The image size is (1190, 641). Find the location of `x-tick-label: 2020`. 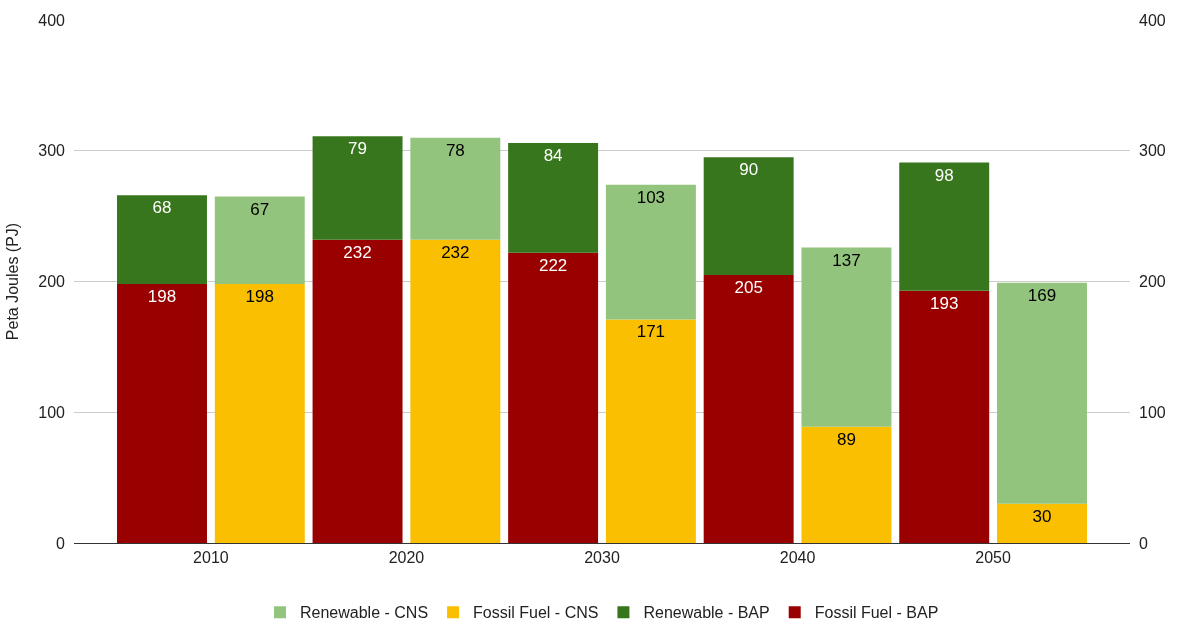

x-tick-label: 2020 is located at coordinates (406, 558).